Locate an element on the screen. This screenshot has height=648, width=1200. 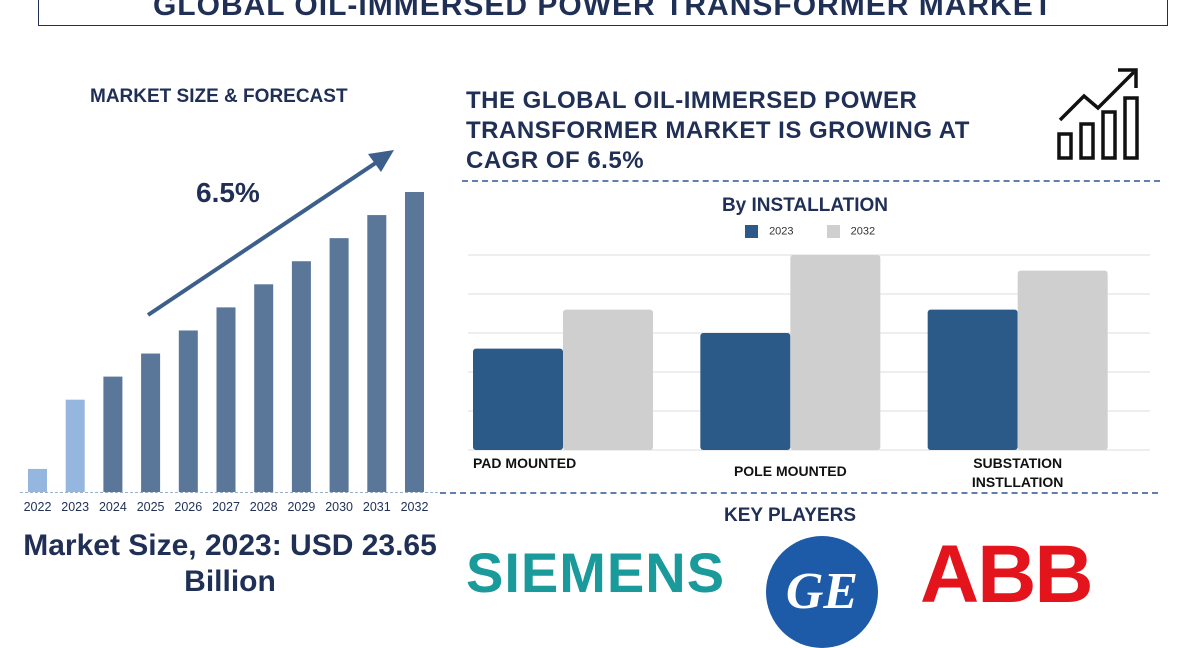
divider-bottom is located at coordinates (799, 493).